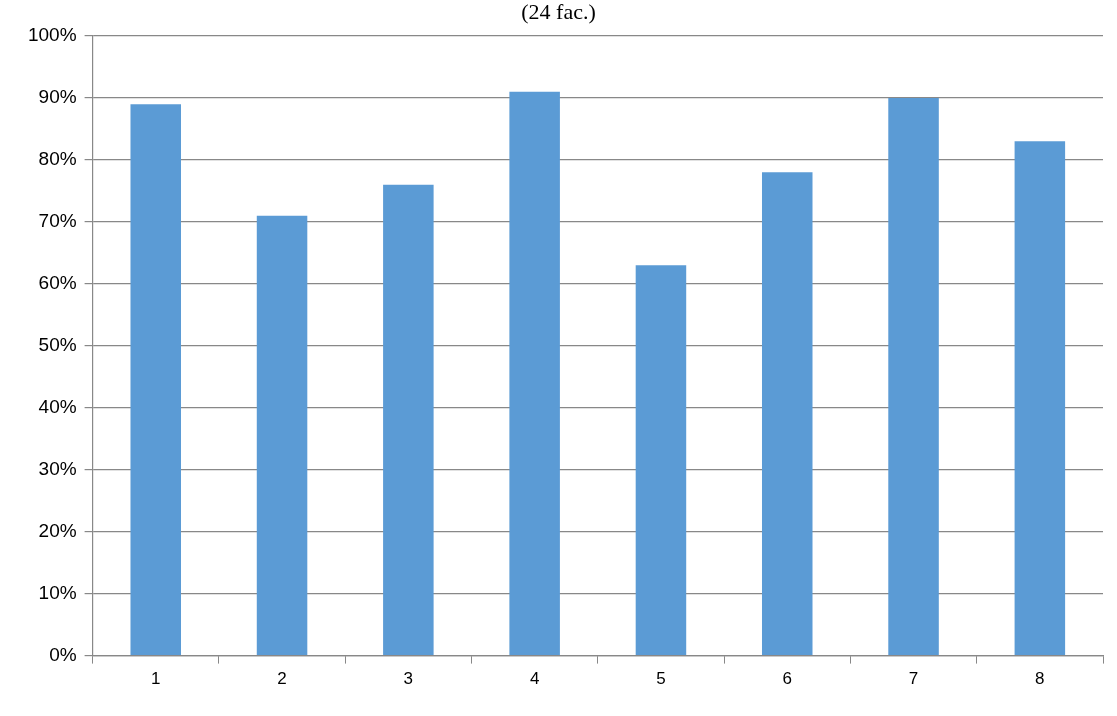  Describe the element at coordinates (57, 345) in the screenshot. I see `y-tick-label: 50%` at that location.